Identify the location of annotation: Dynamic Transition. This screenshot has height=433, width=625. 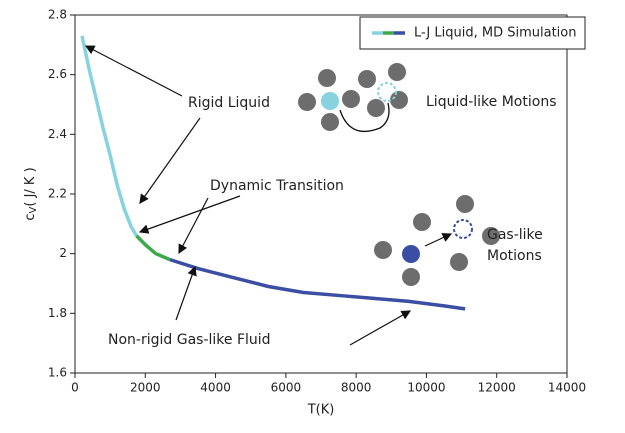
(277, 186).